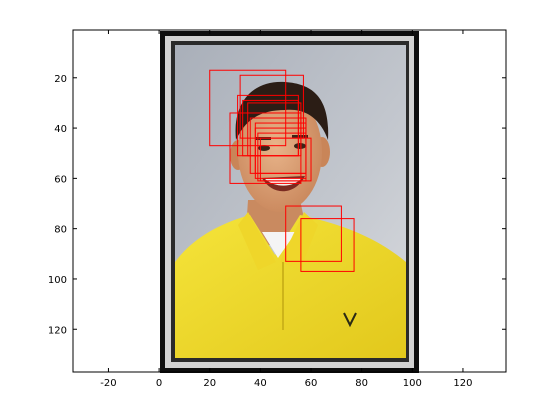 The width and height of the screenshot is (560, 419). What do you see at coordinates (299, 241) in the screenshot?
I see `photo-collar-right` at bounding box center [299, 241].